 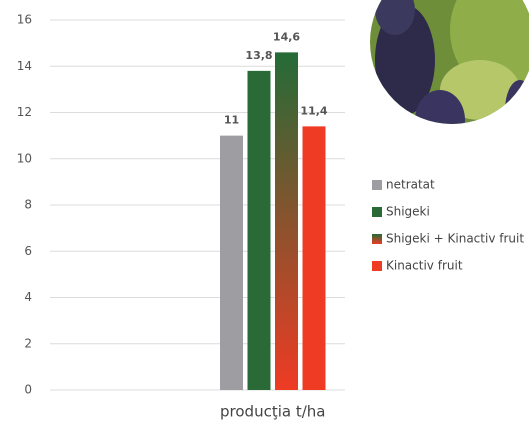 I want to click on y-tick-label: 12, so click(x=24, y=112).